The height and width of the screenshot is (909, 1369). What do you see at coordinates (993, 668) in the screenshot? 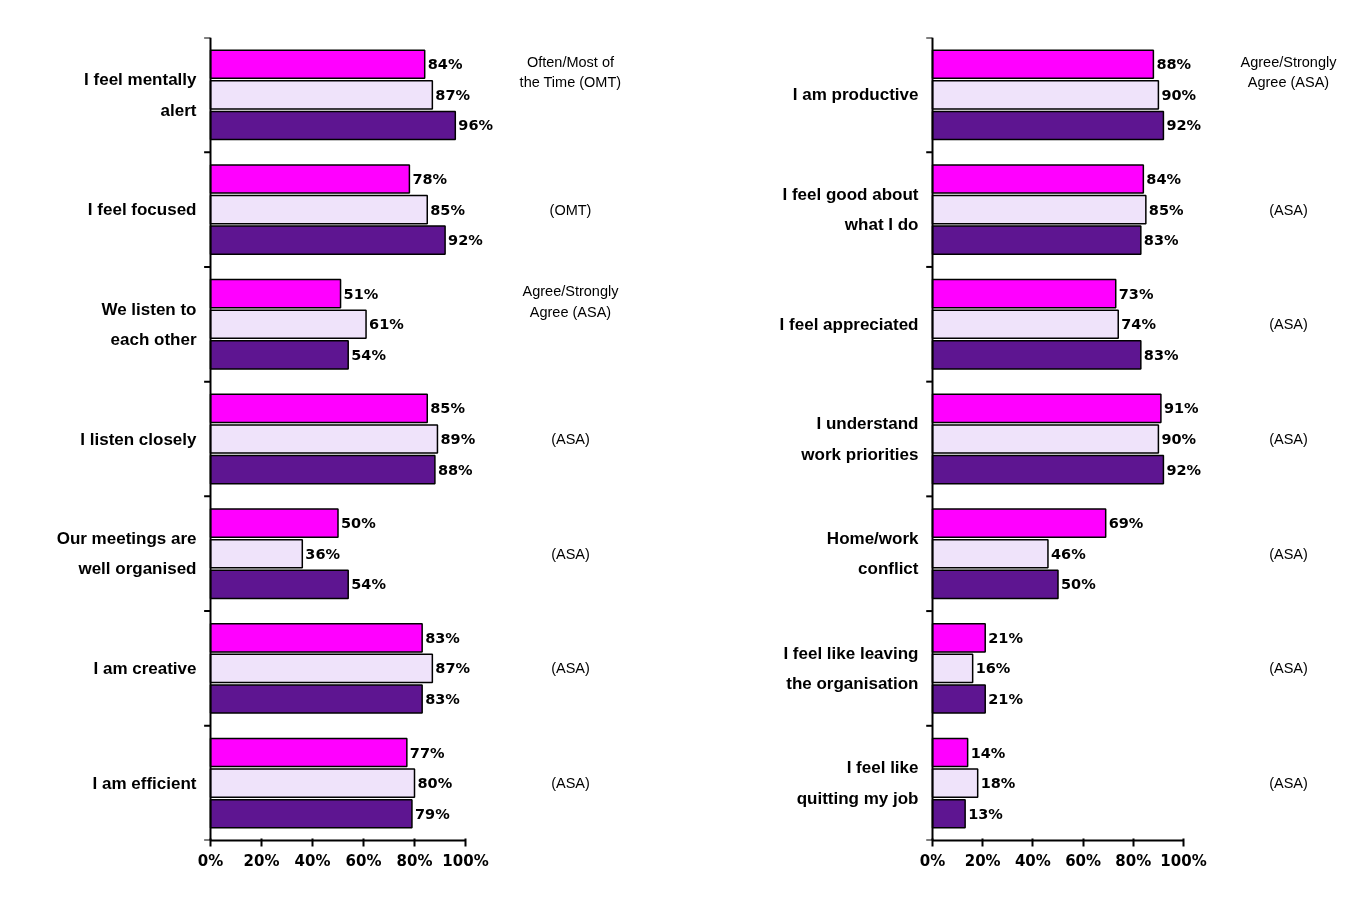
I see `data-label: 16%` at bounding box center [993, 668].